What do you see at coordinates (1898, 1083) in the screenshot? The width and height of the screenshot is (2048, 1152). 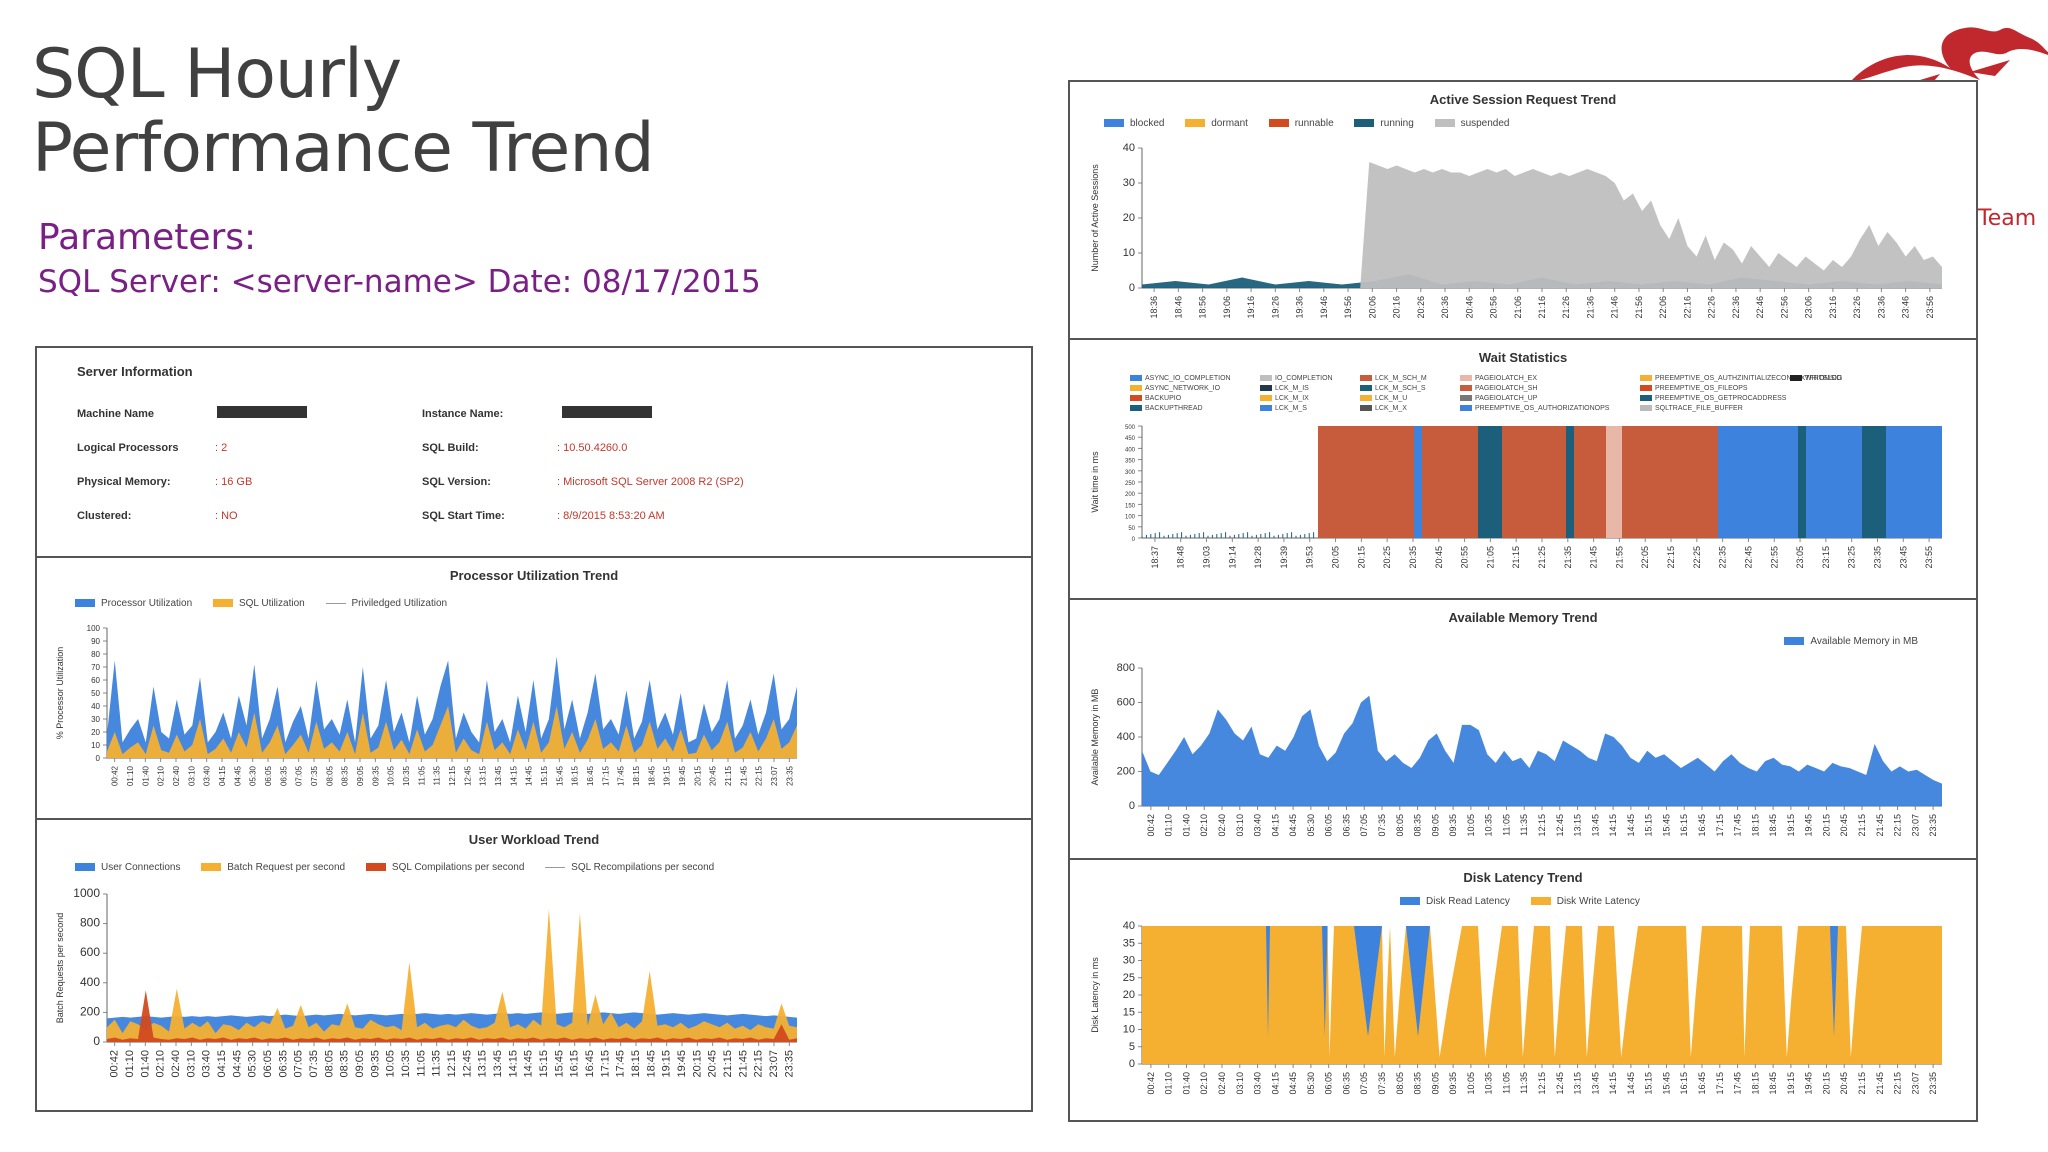 I see `x-tick-label: 22:15` at bounding box center [1898, 1083].